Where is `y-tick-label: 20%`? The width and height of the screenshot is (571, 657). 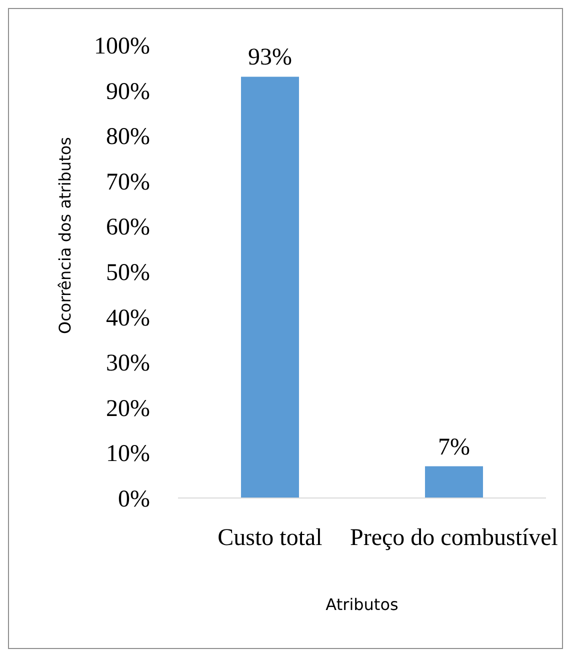 y-tick-label: 20% is located at coordinates (128, 409).